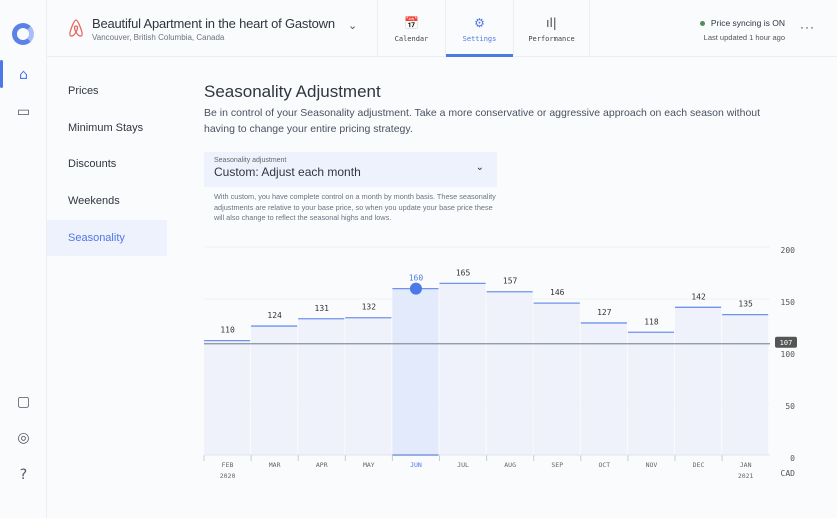 The width and height of the screenshot is (837, 518). I want to click on chevron-down-icon: ⌄, so click(479, 167).